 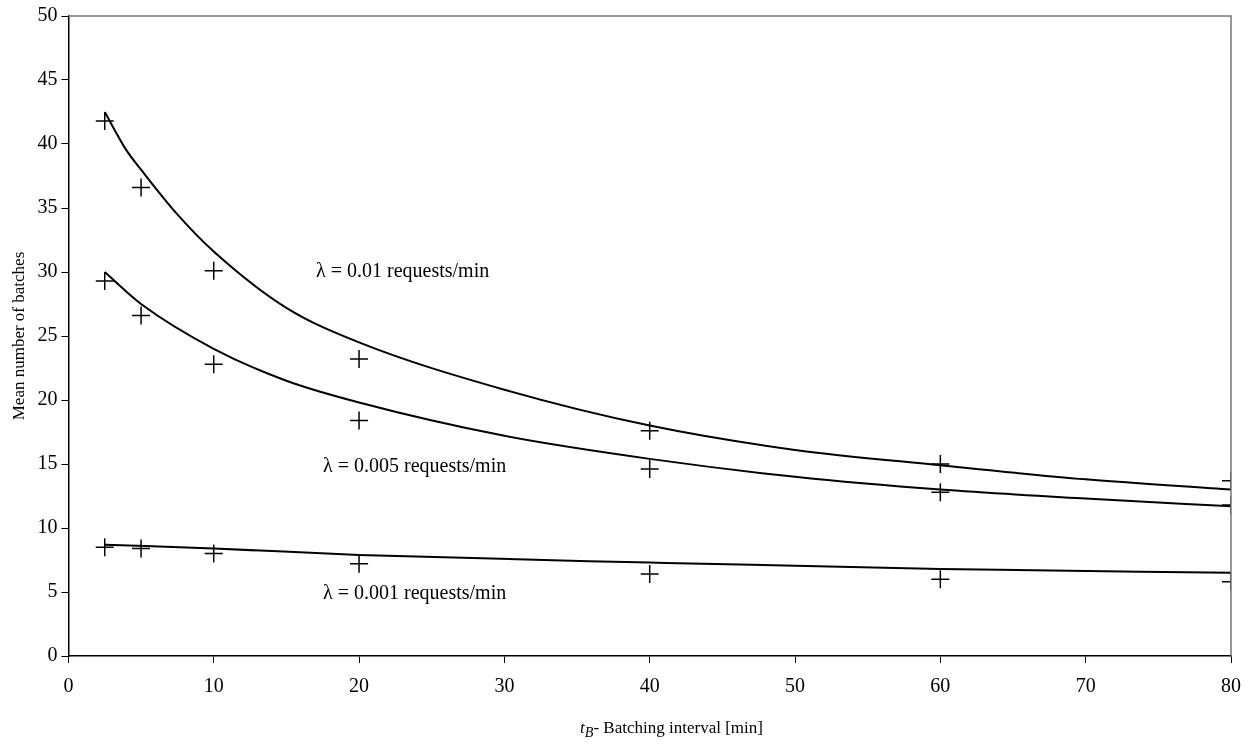 I want to click on y-tick-label: 30, so click(x=47, y=270).